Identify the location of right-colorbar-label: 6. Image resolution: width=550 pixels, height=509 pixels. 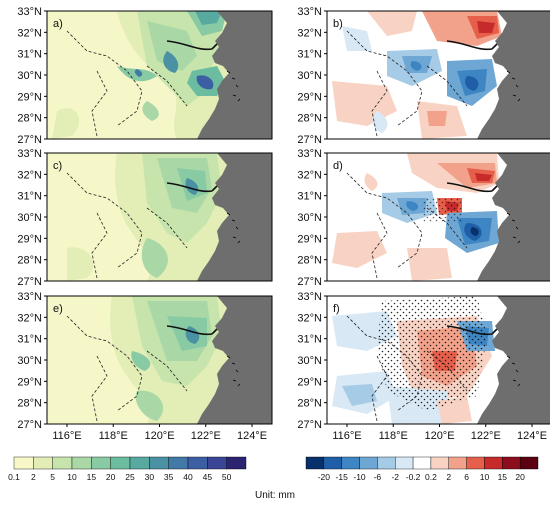
(466, 477).